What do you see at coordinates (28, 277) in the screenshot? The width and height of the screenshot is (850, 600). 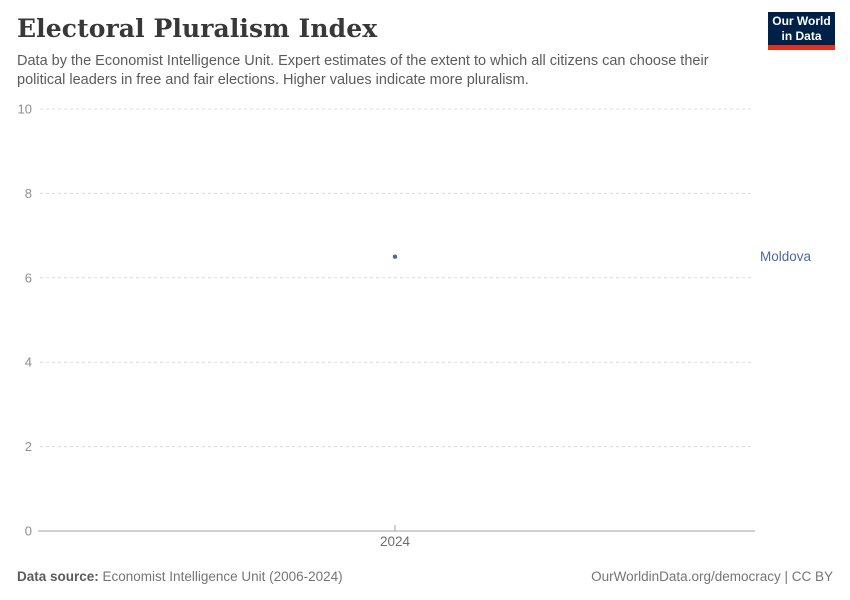 I see `y-tick-label: 6` at bounding box center [28, 277].